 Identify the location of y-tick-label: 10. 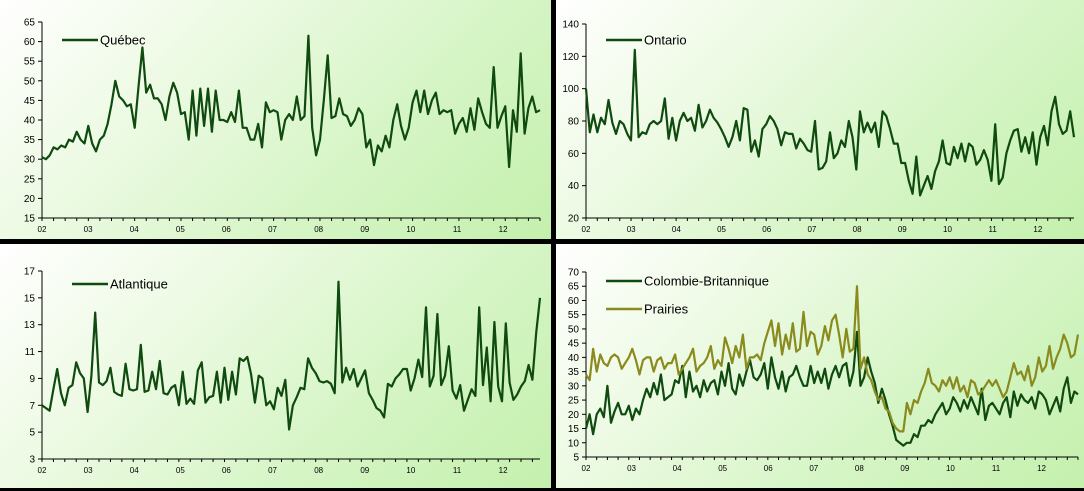
(574, 443).